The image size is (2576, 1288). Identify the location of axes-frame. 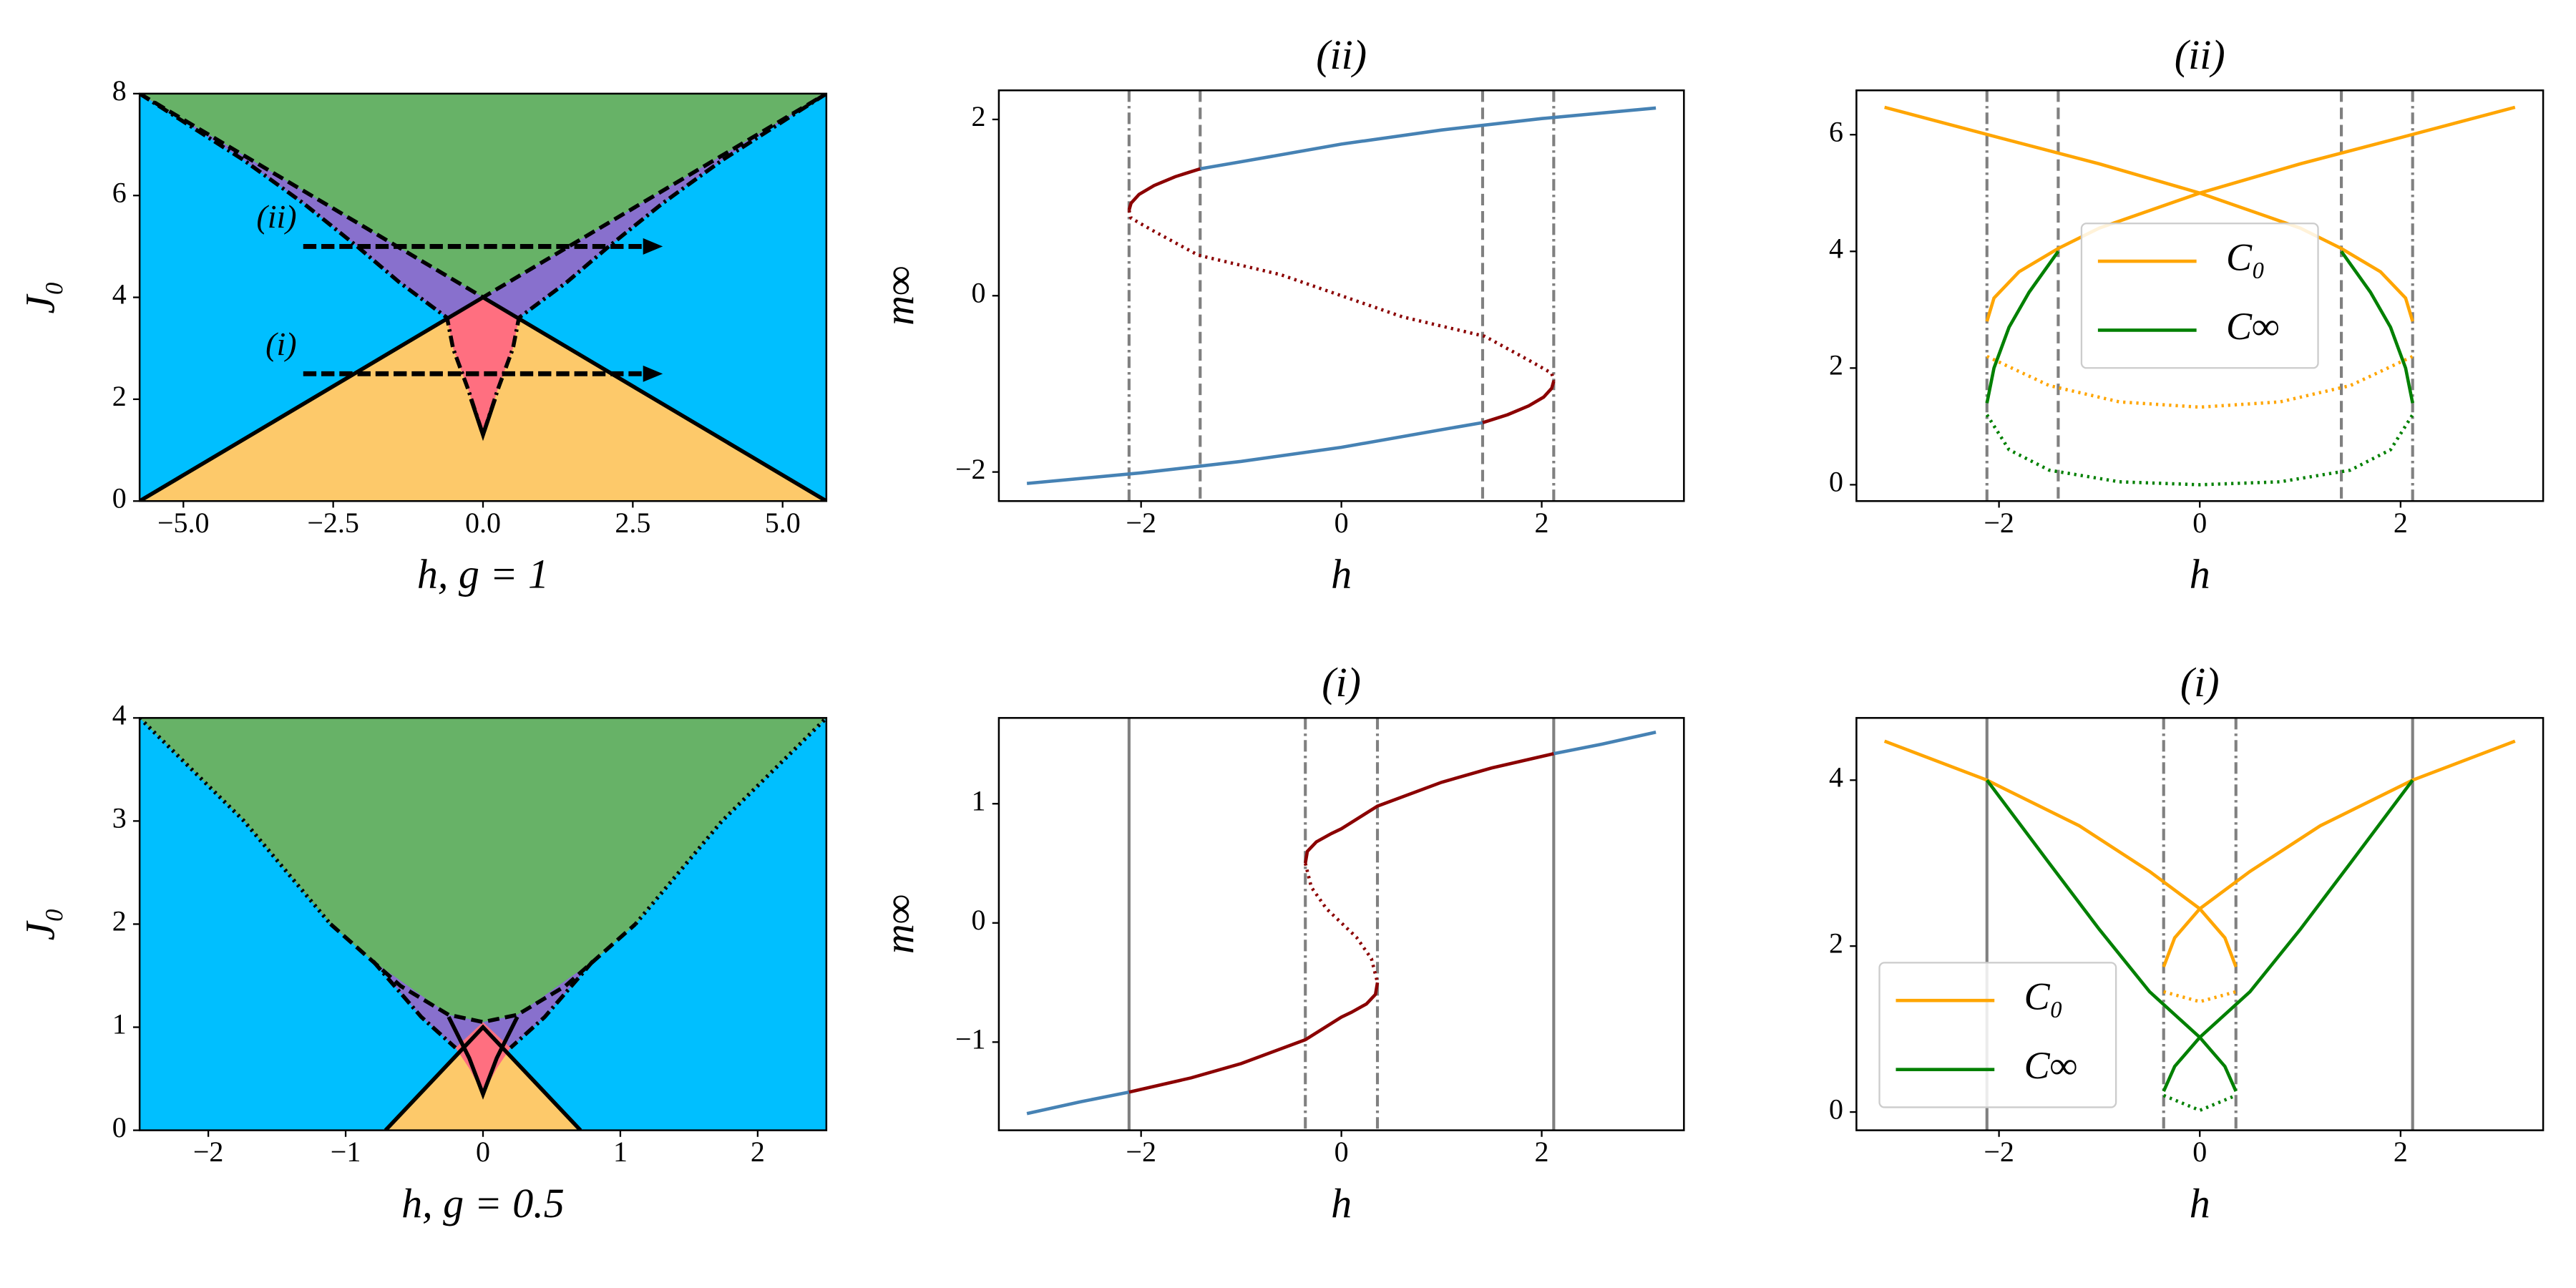
(1341, 295).